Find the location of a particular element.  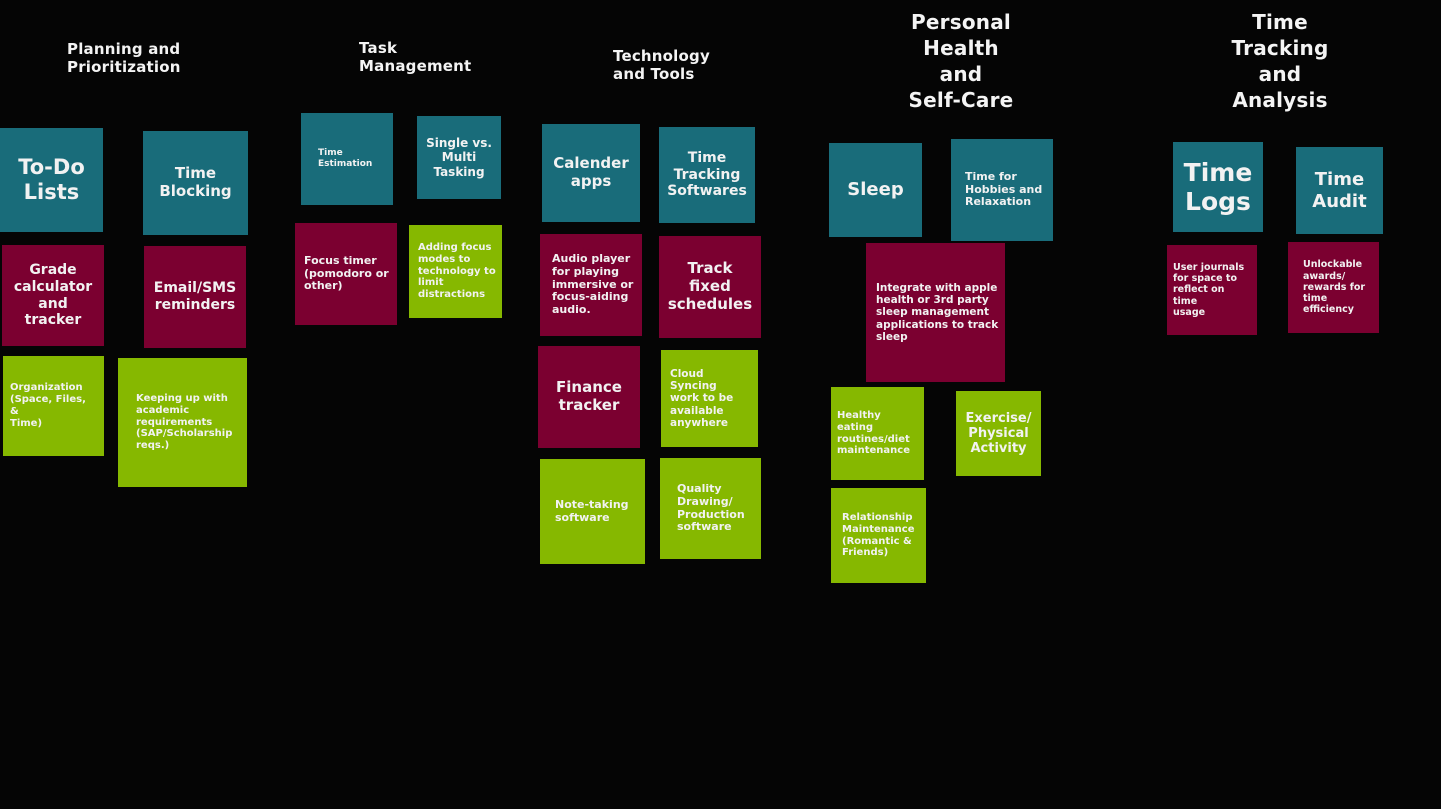

sticky-time-estimation: Time Estimation is located at coordinates (347, 159).